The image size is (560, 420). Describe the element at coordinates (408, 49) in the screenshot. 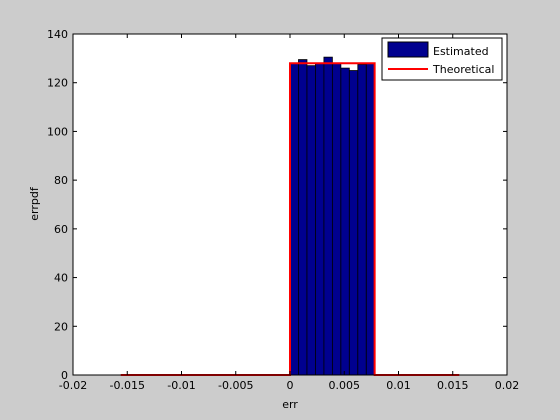

I see `legend-swatch-estimated` at that location.